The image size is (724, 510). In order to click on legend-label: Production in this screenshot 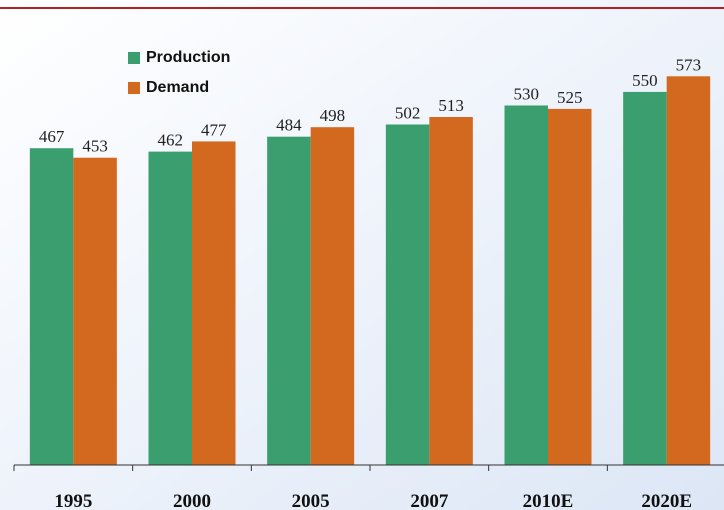, I will do `click(188, 57)`.